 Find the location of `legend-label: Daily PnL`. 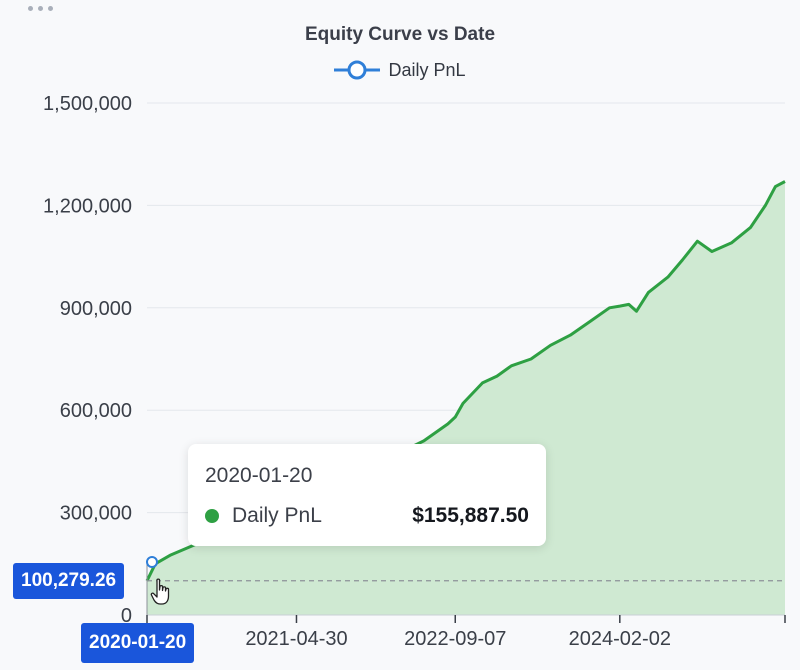

legend-label: Daily PnL is located at coordinates (427, 69).